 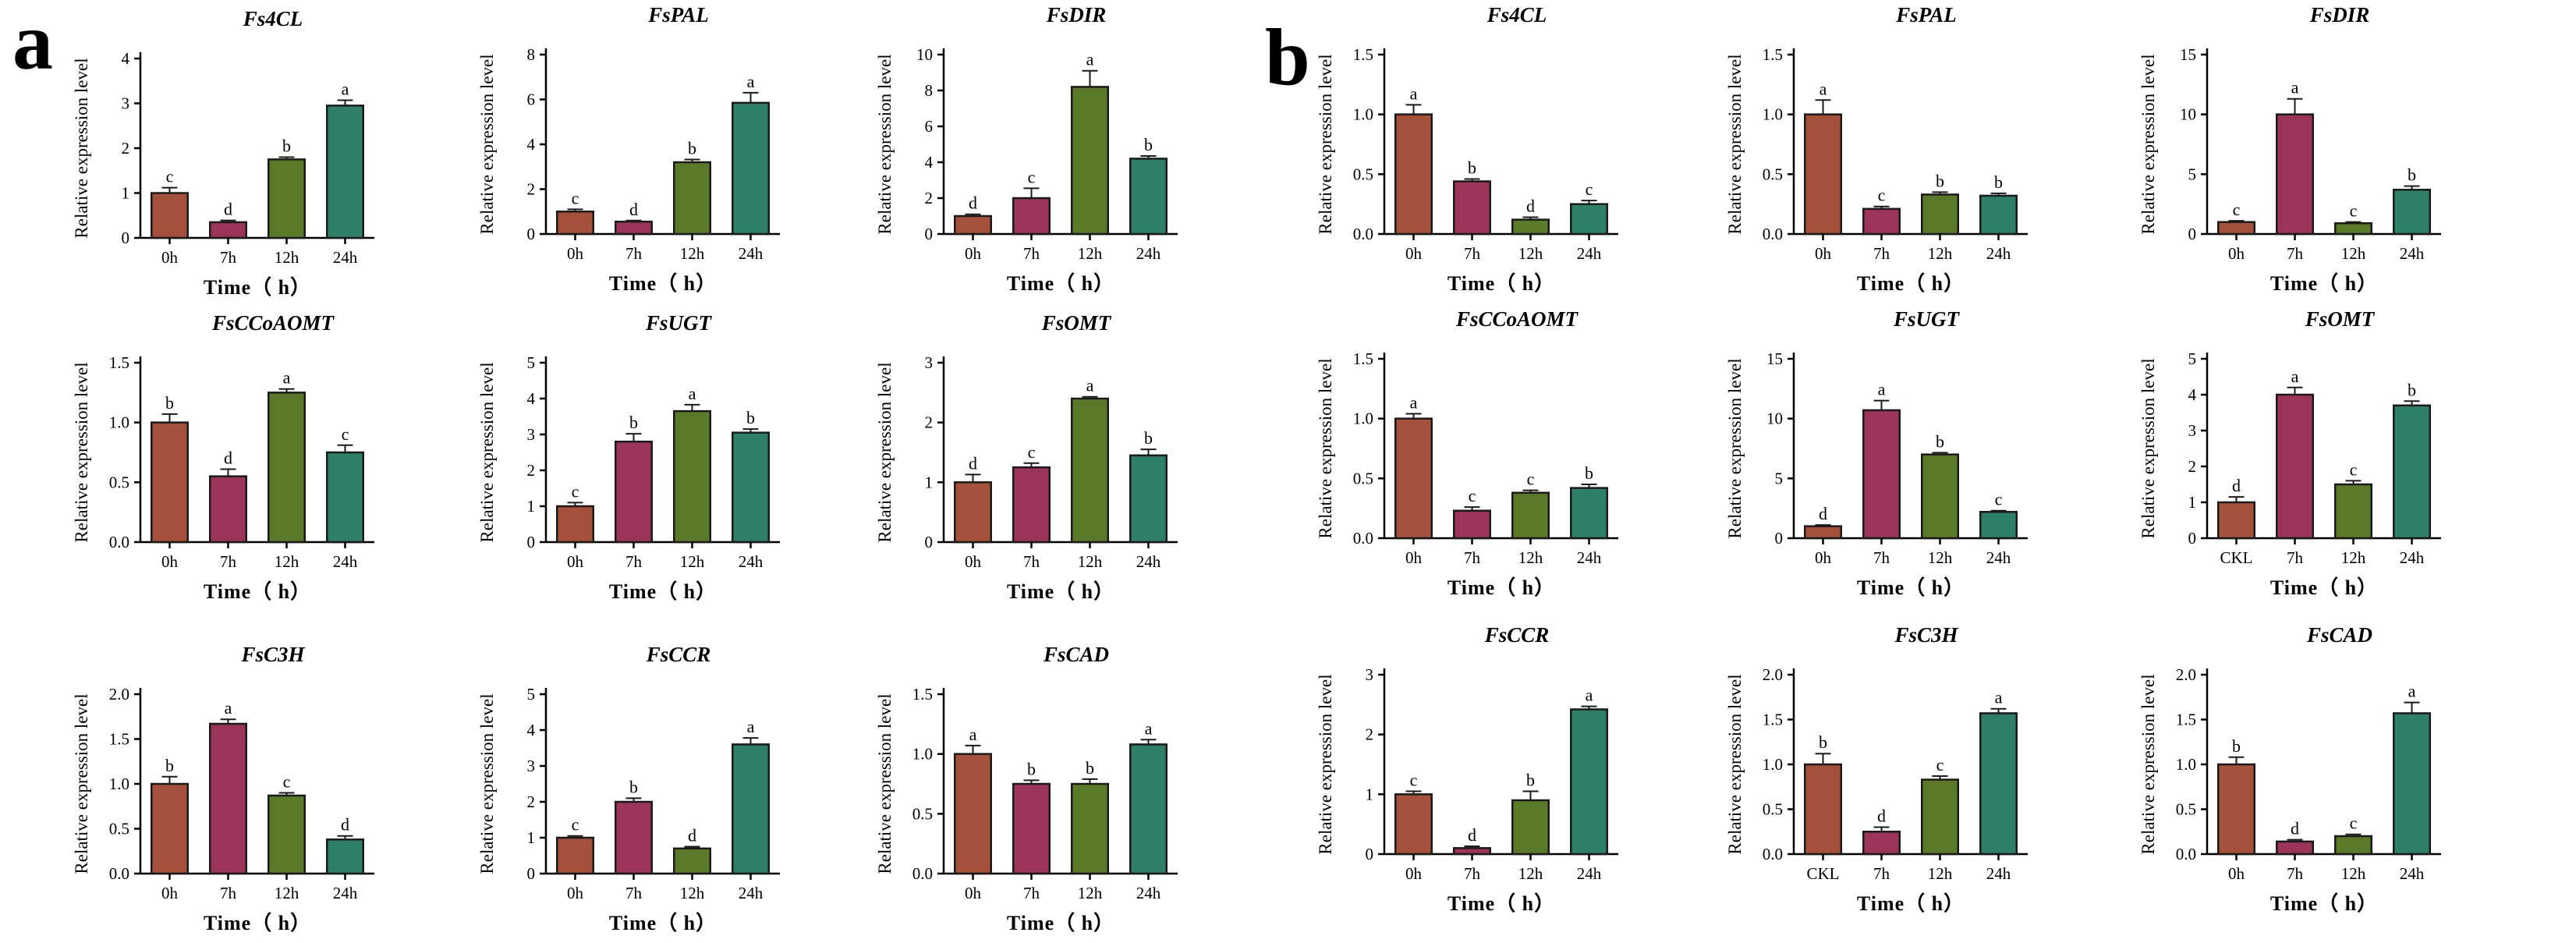 I want to click on y-tick-label: 1.0, so click(x=1773, y=764).